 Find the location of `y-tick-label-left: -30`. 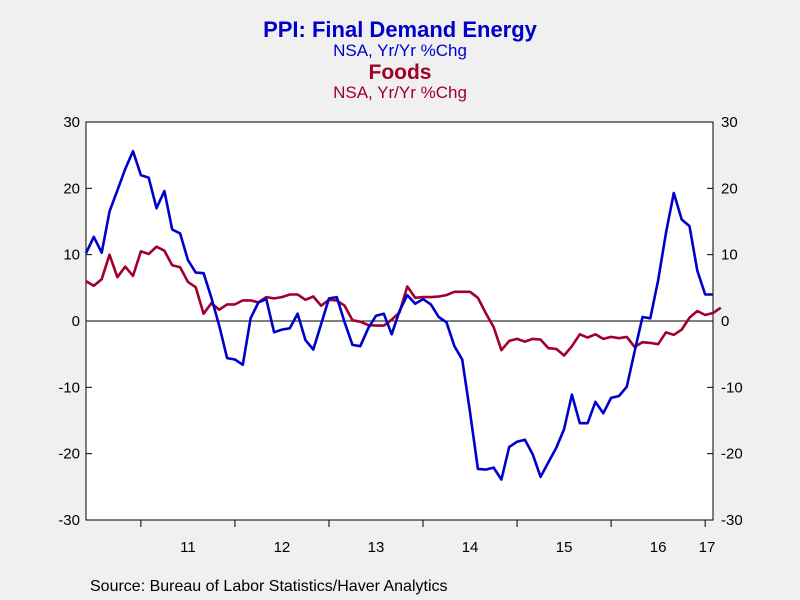

y-tick-label-left: -30 is located at coordinates (69, 520).